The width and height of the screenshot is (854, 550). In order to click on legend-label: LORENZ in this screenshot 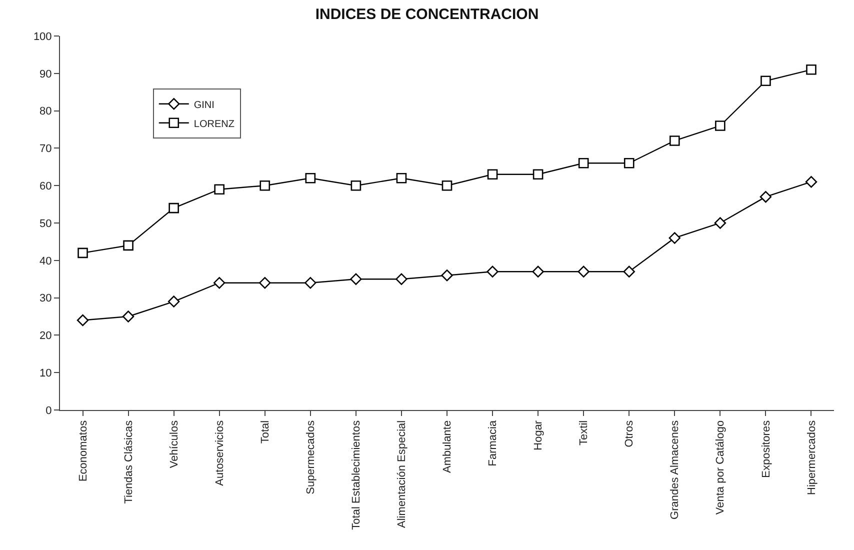, I will do `click(214, 124)`.